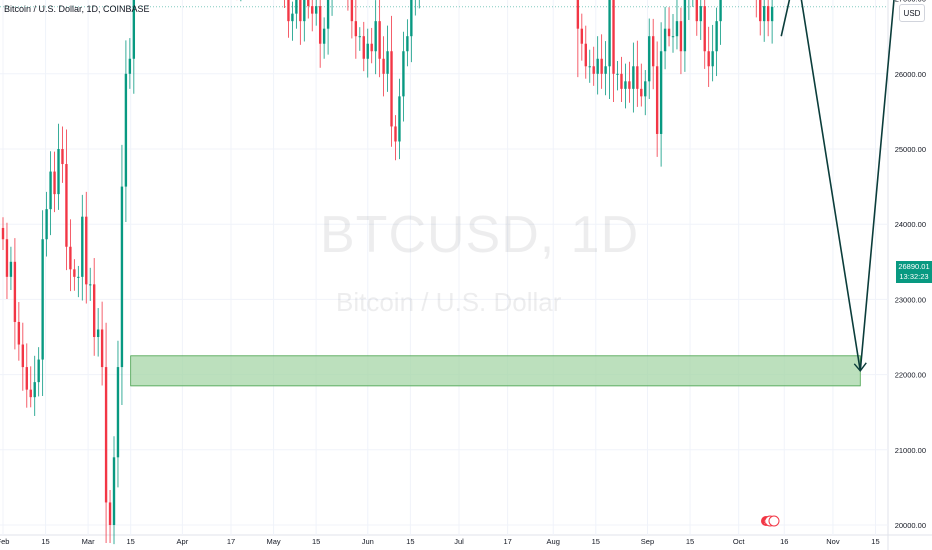 The width and height of the screenshot is (932, 550). What do you see at coordinates (910, 224) in the screenshot?
I see `price-tick-label: 24000.00` at bounding box center [910, 224].